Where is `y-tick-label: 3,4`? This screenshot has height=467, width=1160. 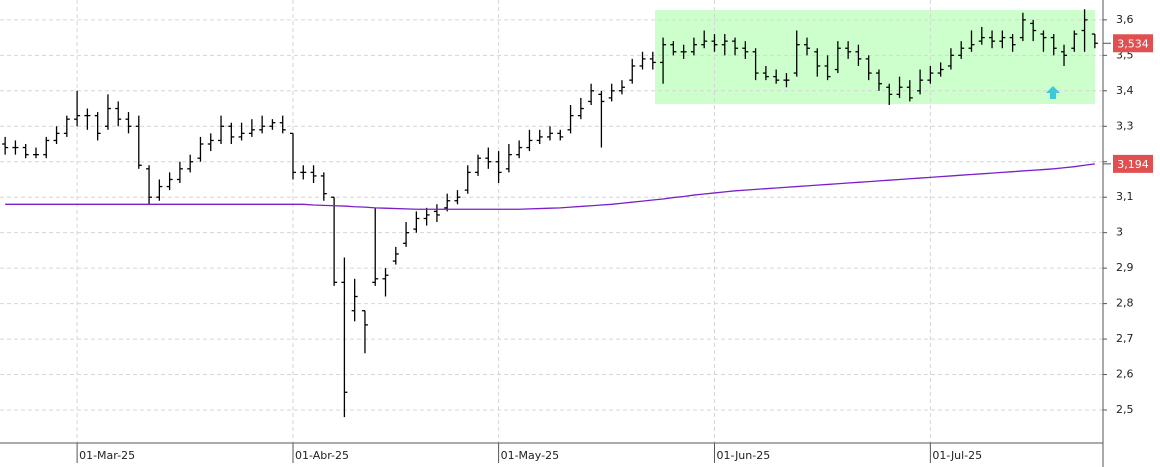 y-tick-label: 3,4 is located at coordinates (1125, 90).